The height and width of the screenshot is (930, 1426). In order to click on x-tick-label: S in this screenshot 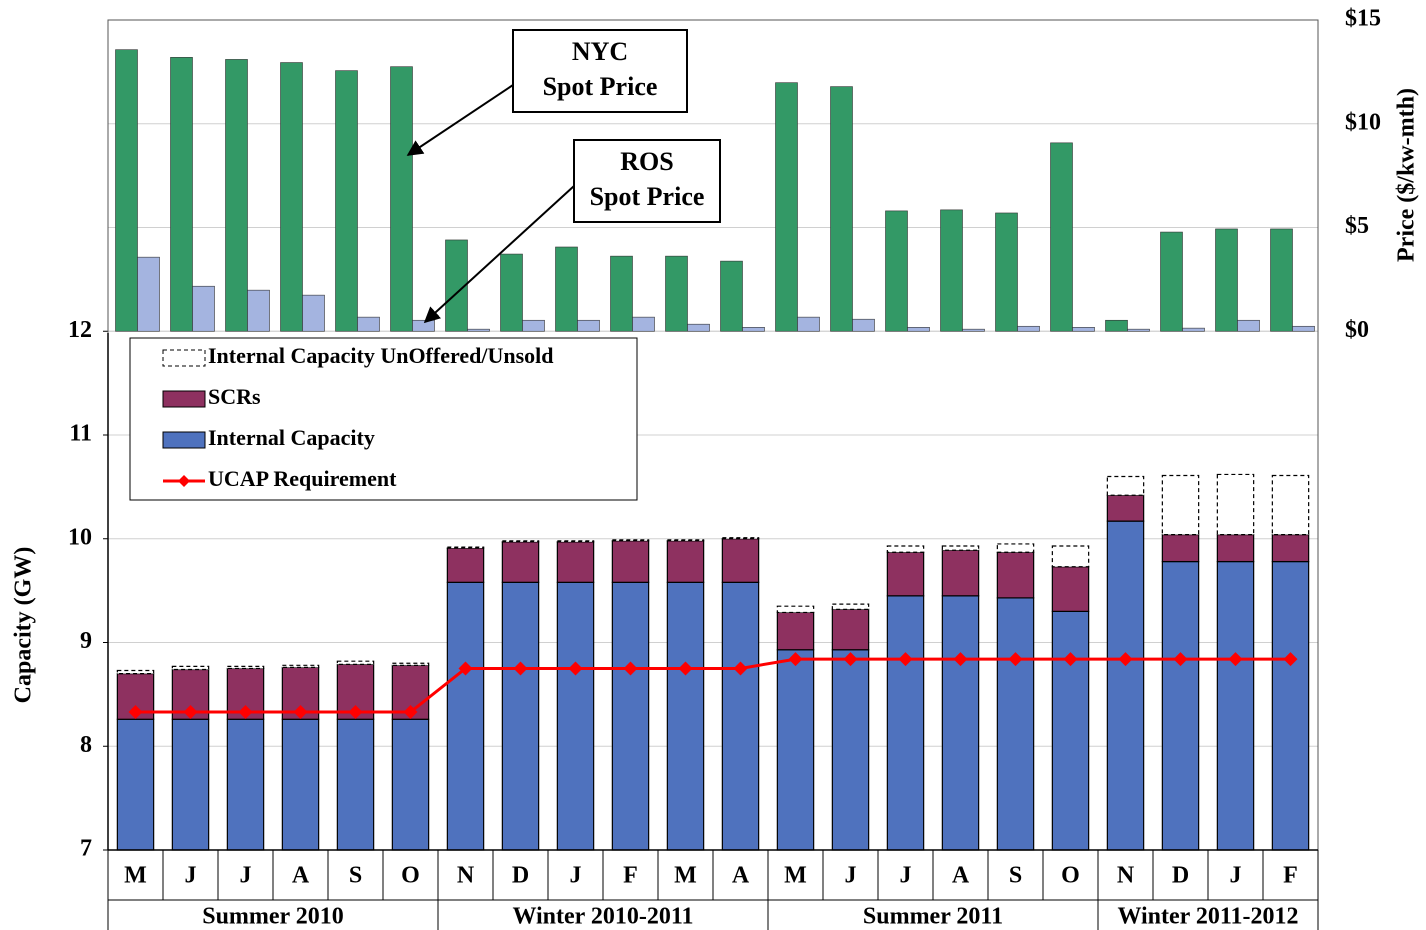, I will do `click(355, 876)`.